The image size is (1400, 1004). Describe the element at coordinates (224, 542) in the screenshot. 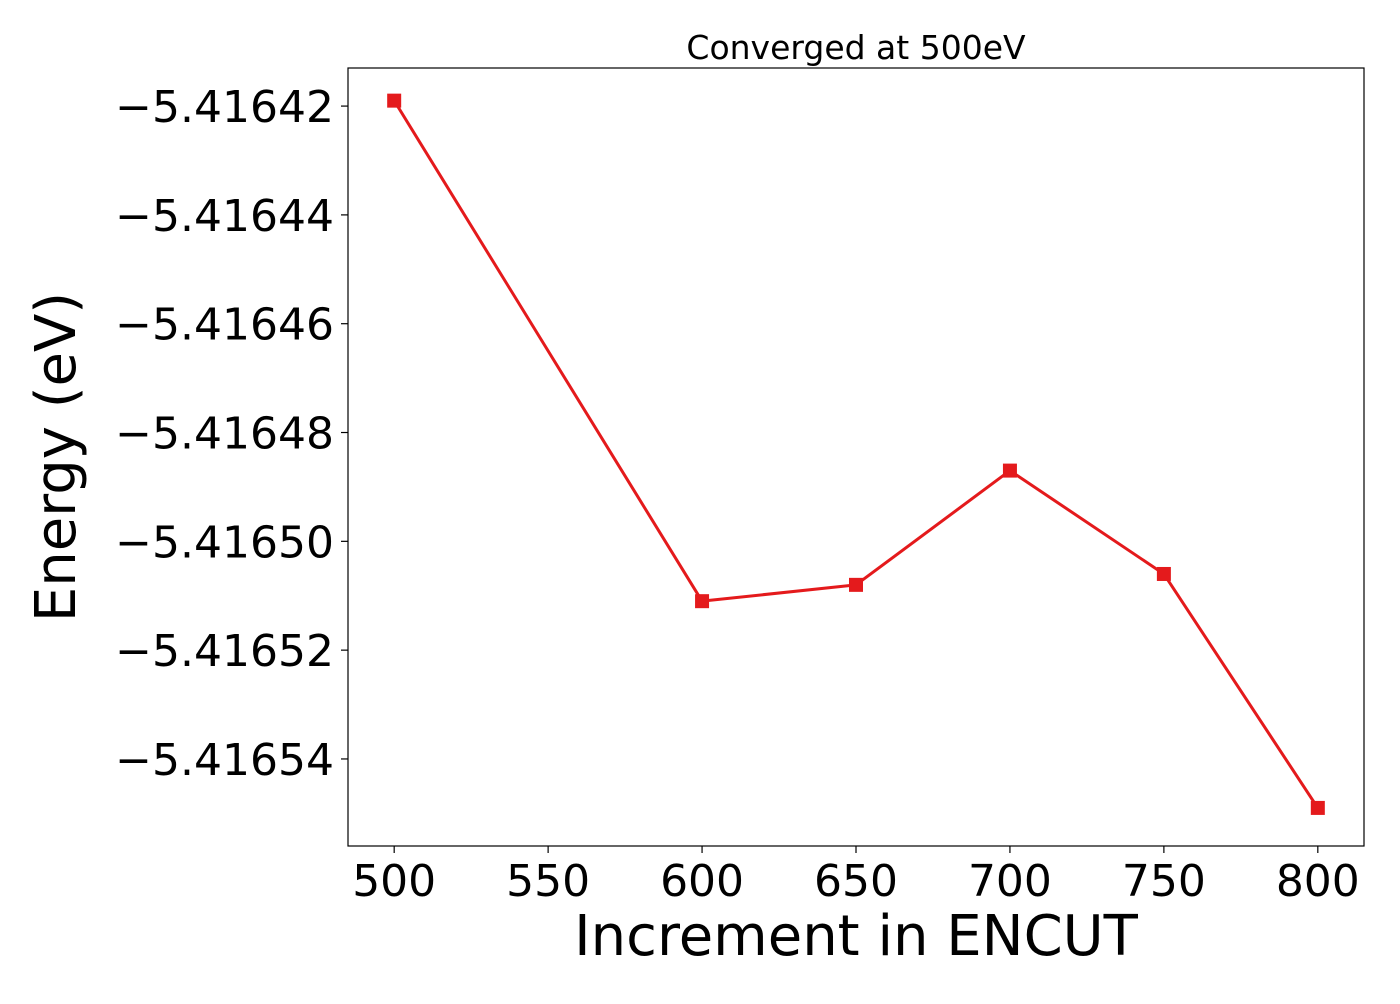

I see `y-tick-label: −5.41650` at that location.